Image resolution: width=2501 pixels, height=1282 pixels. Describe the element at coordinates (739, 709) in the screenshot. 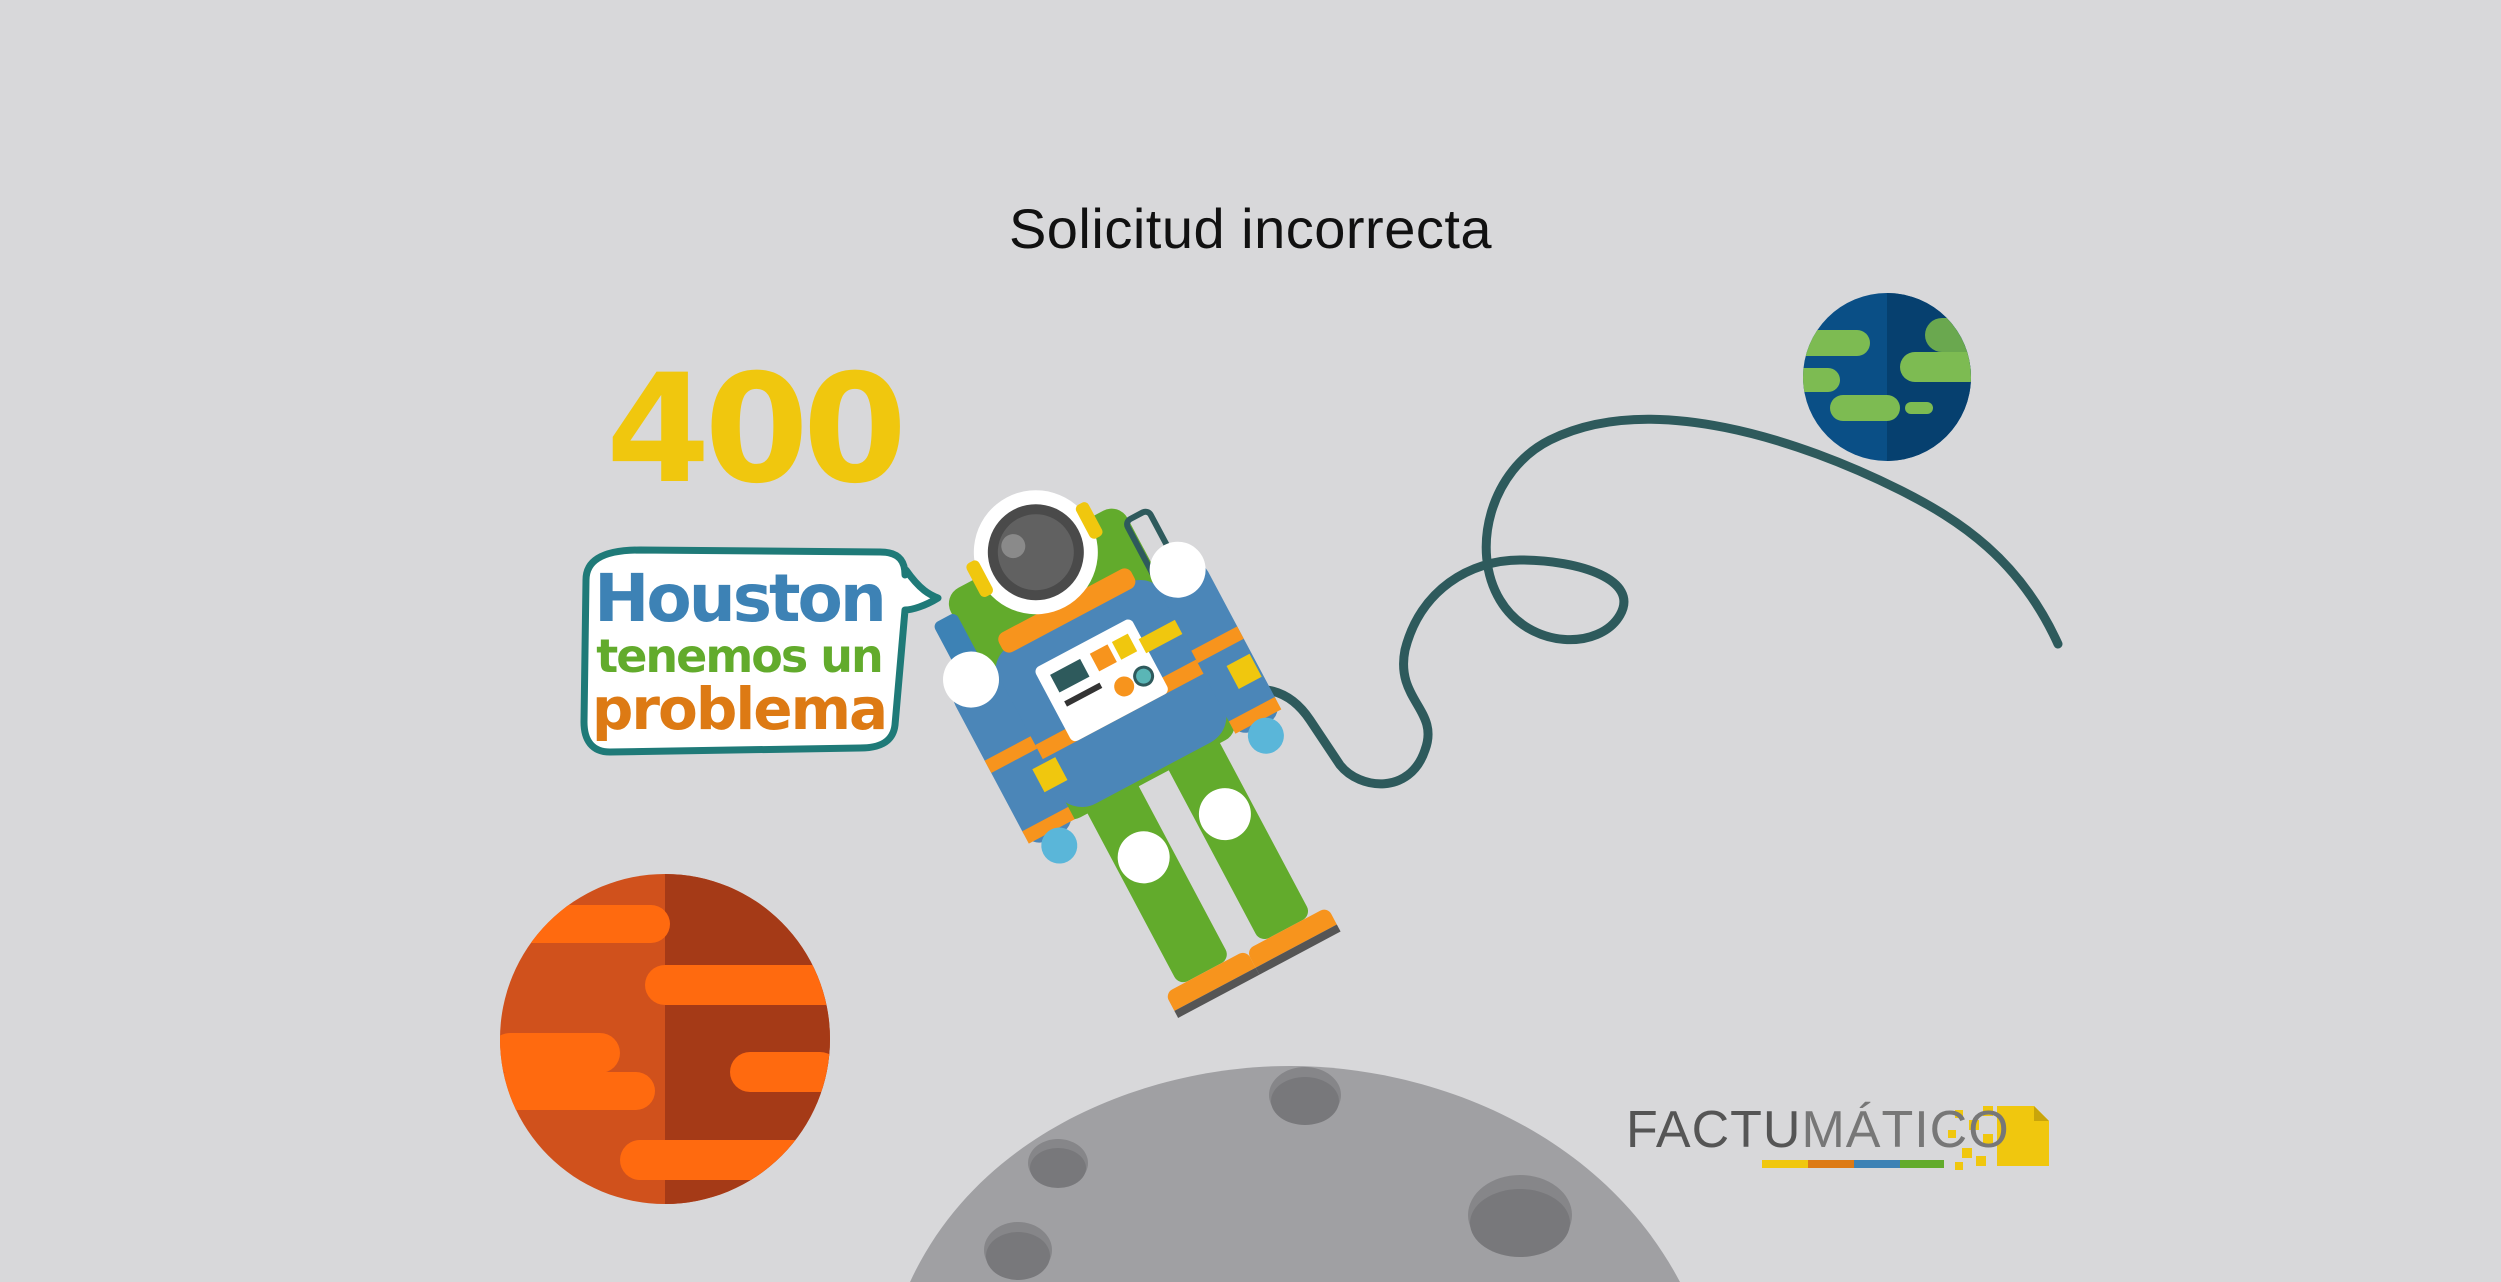

I see `bubble-line-problema: problema` at that location.